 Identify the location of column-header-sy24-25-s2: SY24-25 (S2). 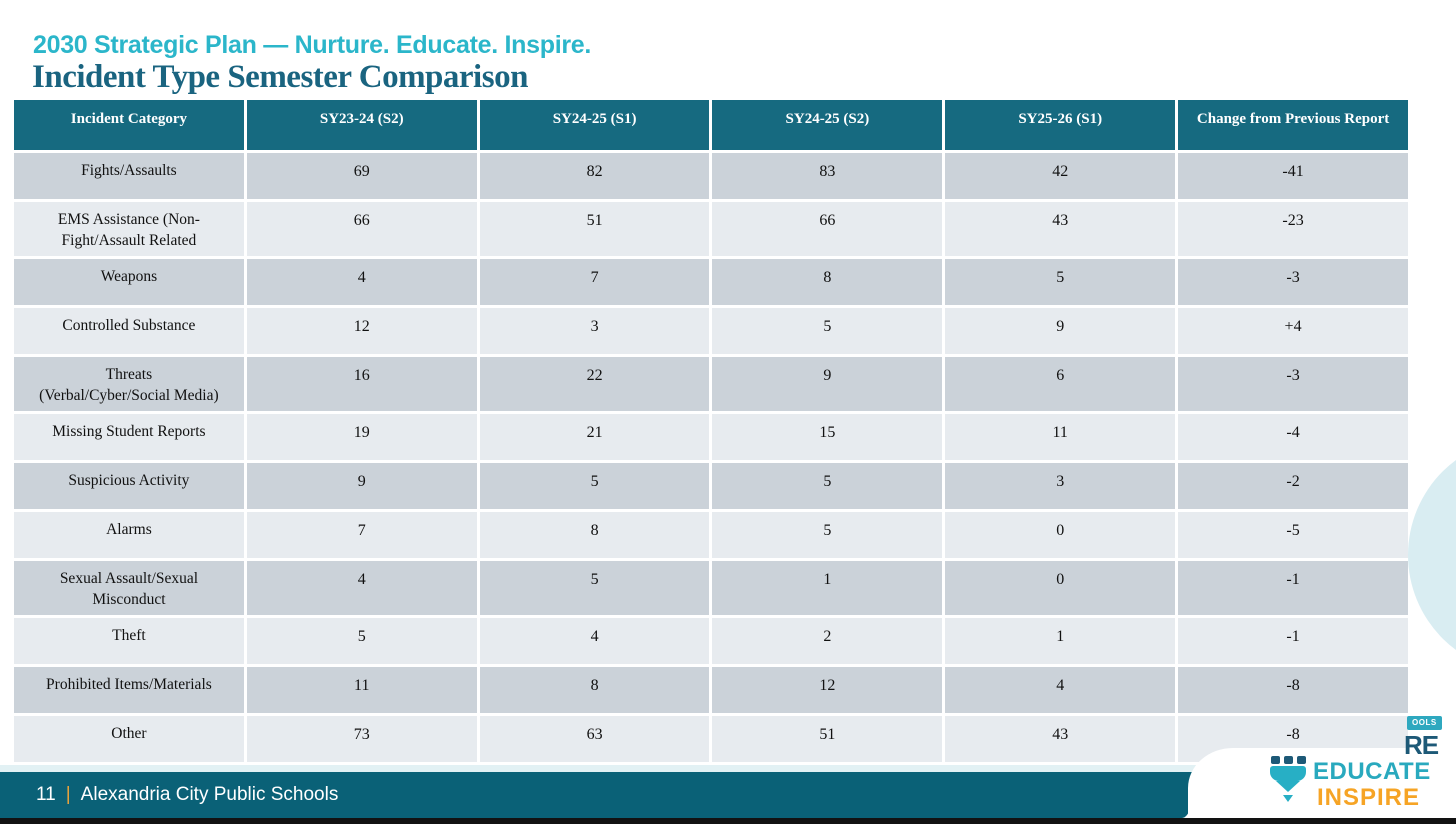
(827, 125).